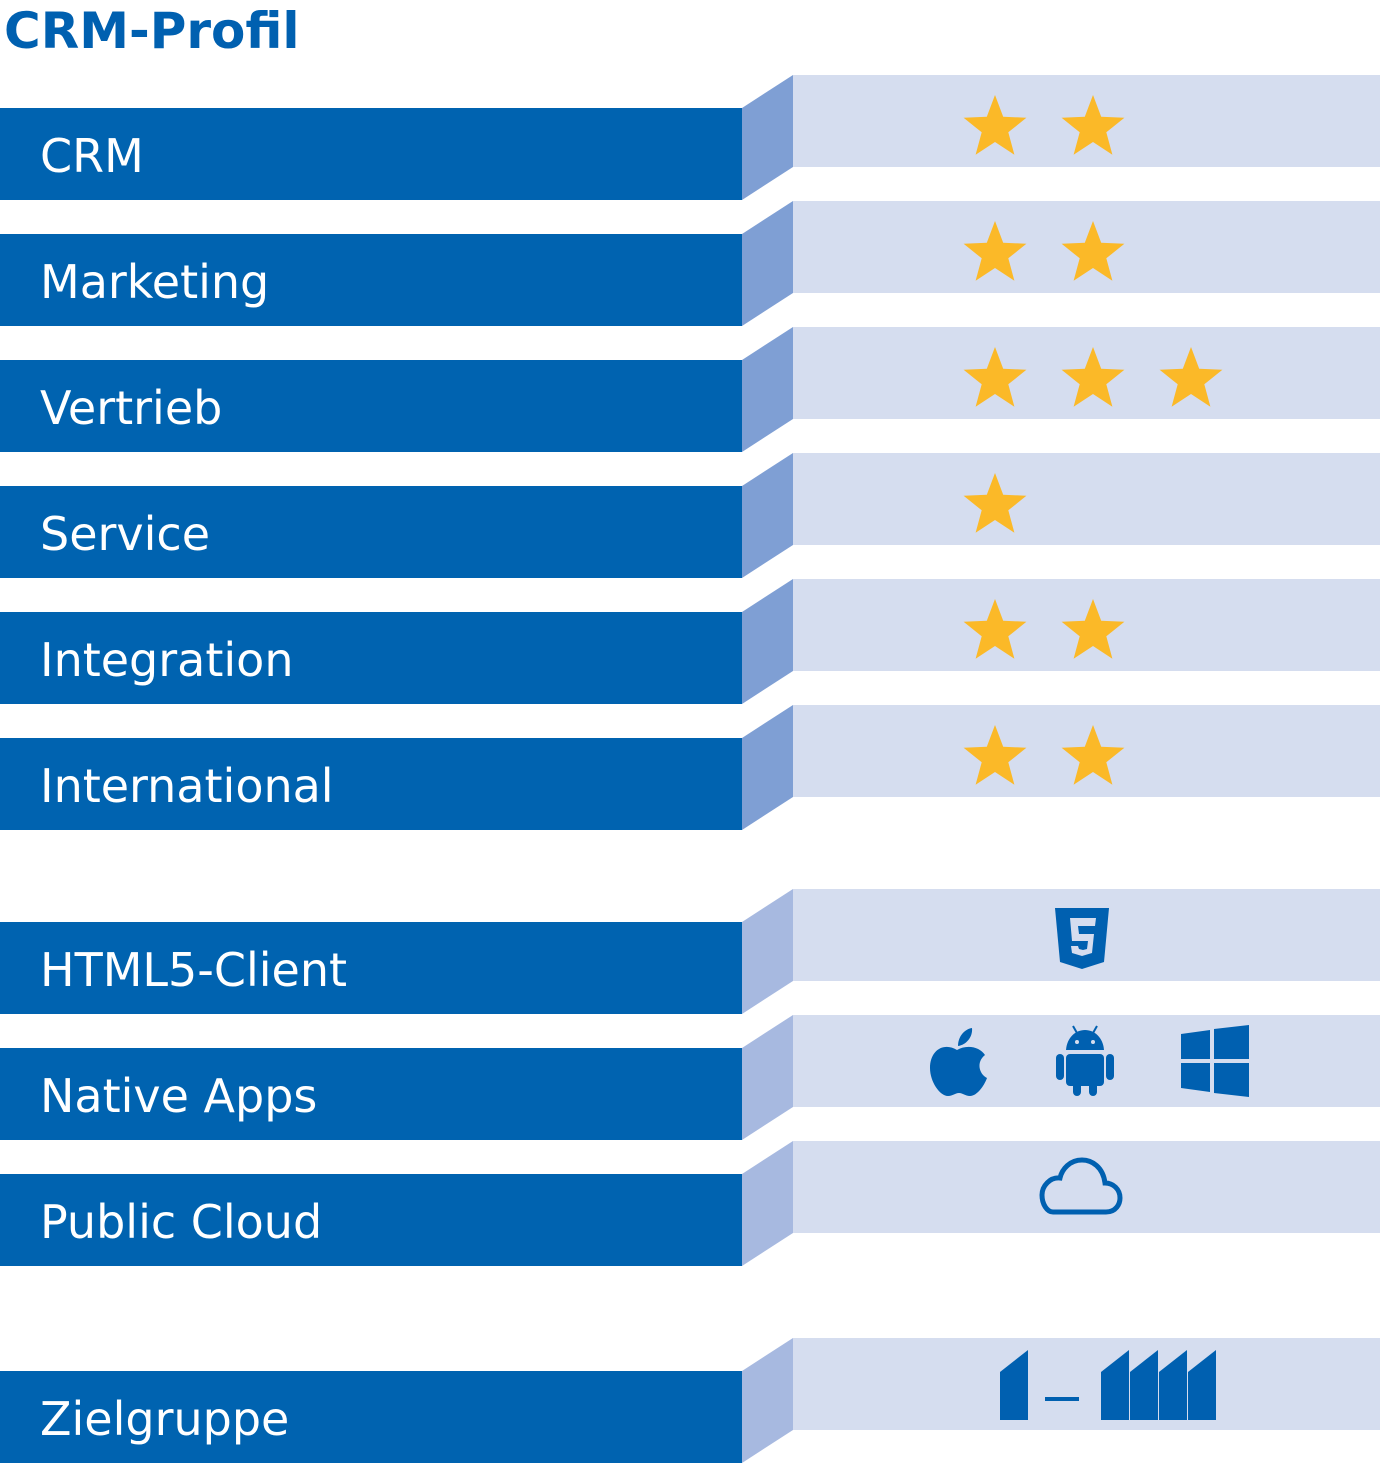  Describe the element at coordinates (1108, 1385) in the screenshot. I see `target-icon` at that location.